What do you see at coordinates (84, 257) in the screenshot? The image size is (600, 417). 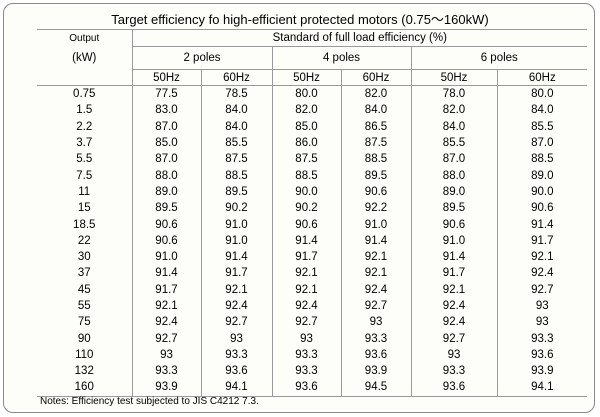 I see `output-kw-cell: 30` at bounding box center [84, 257].